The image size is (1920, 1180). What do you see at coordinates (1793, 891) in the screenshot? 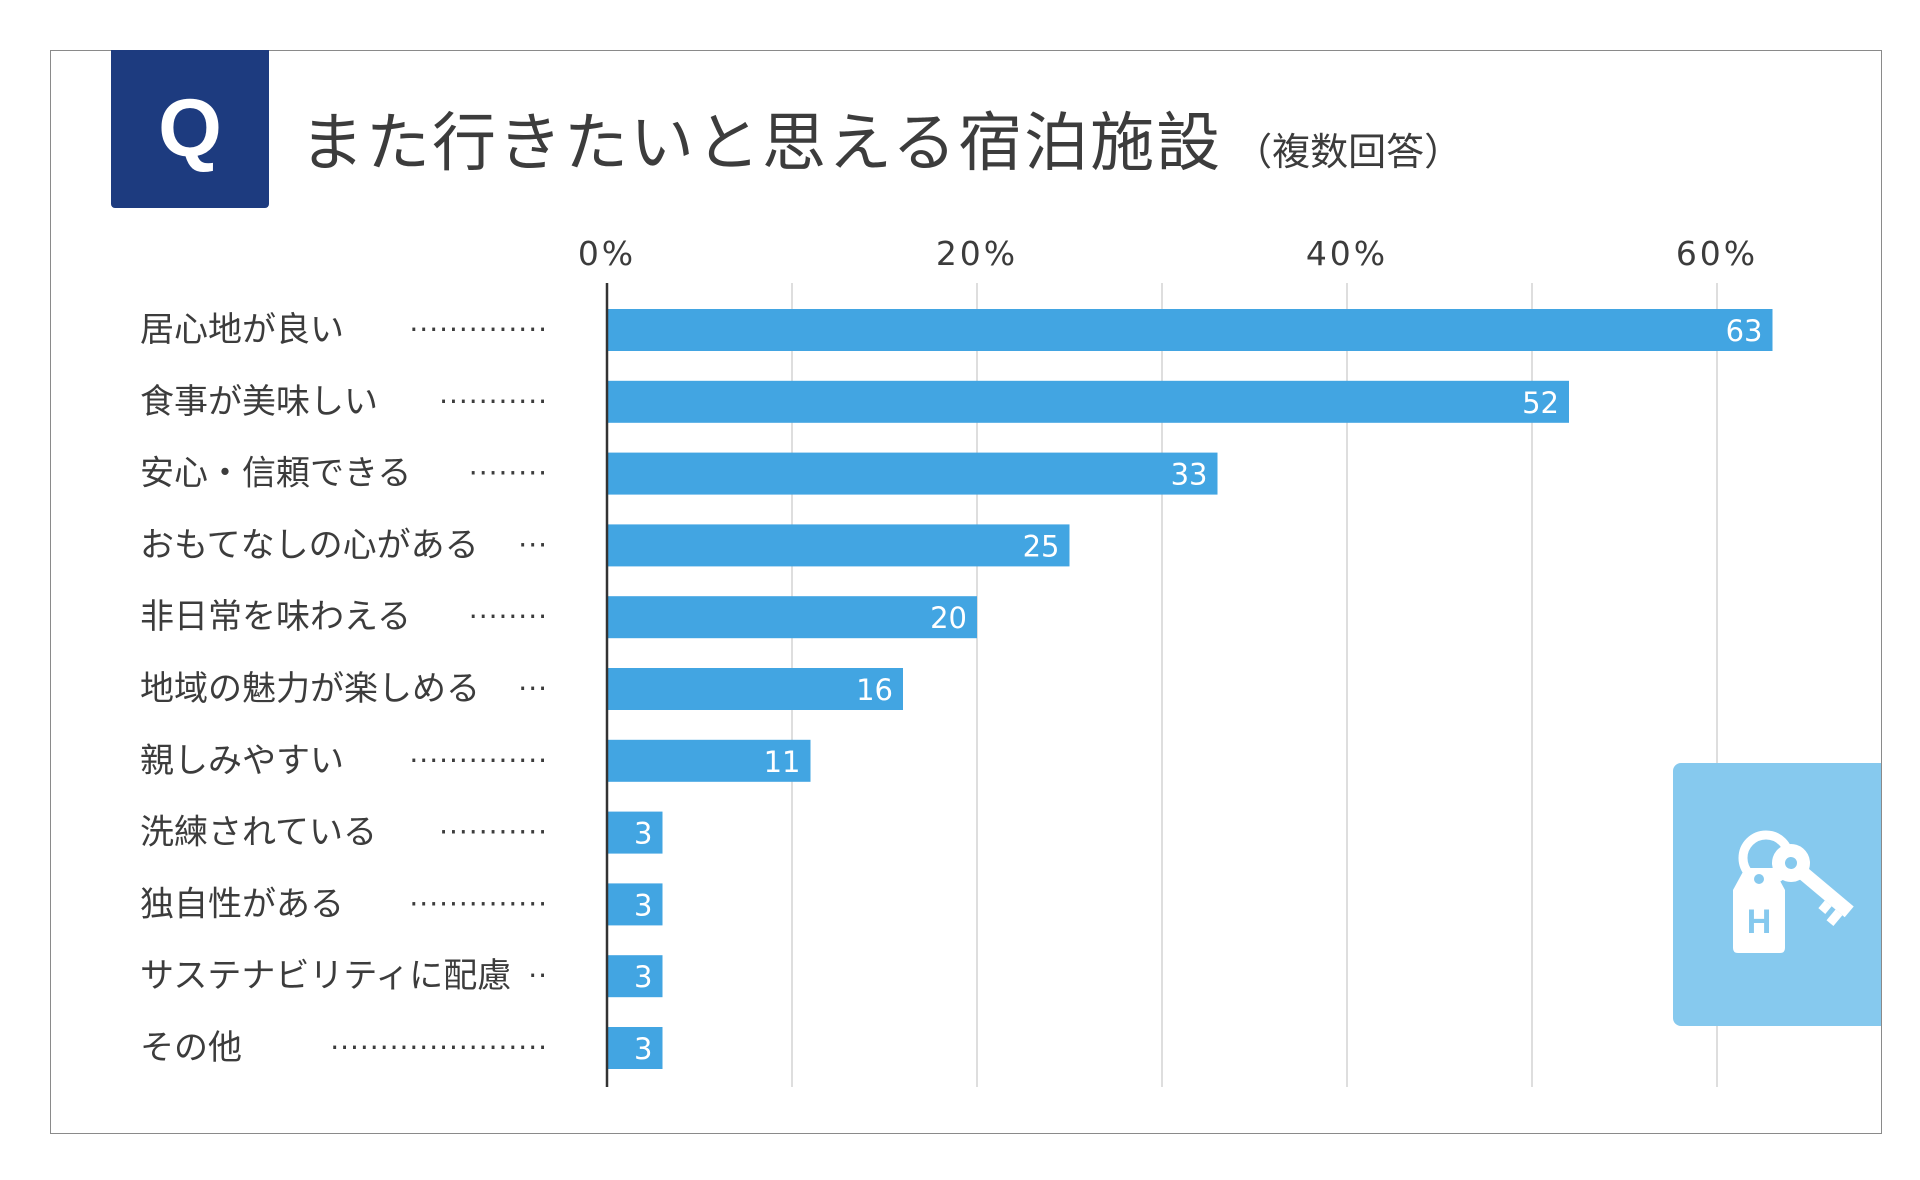
I see `hotel-key-icon: H` at bounding box center [1793, 891].